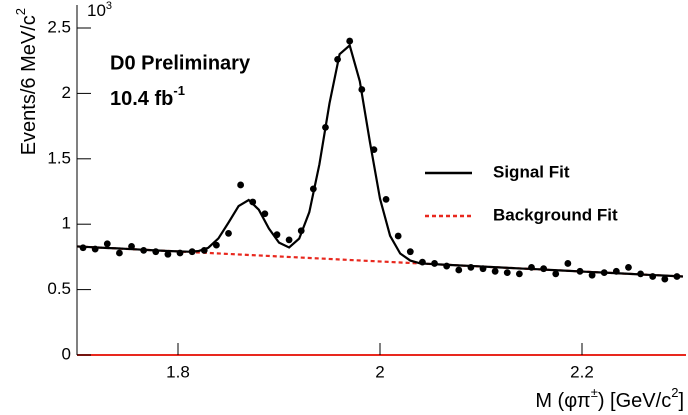 The image size is (688, 415). I want to click on annotation-sup: -1, so click(179, 90).